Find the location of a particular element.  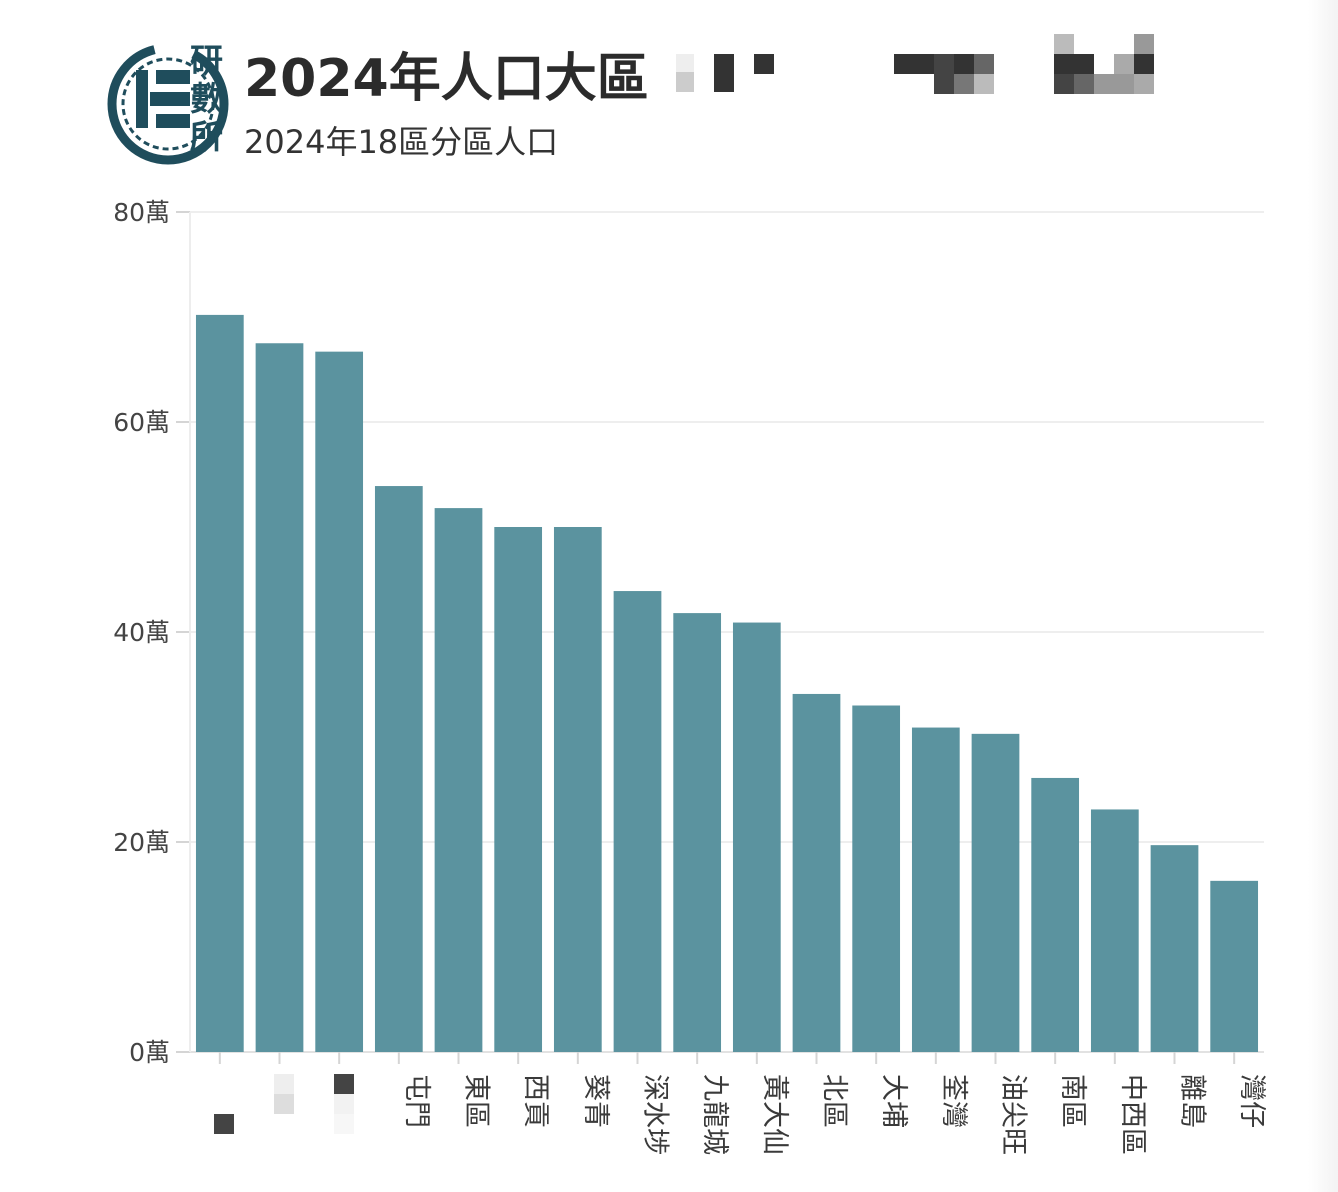

y-tick-label: 0萬 is located at coordinates (149, 1052).